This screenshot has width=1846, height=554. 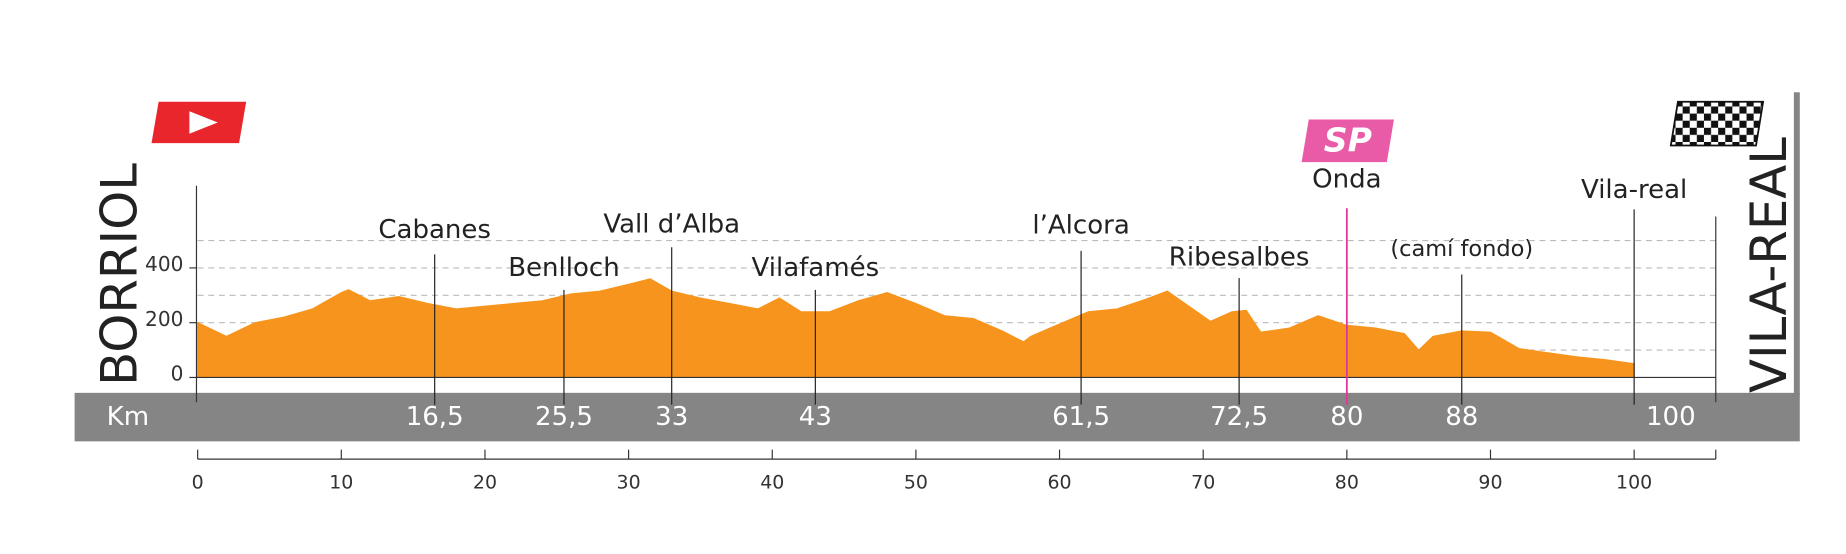 I want to click on waypoint-km: 61,5, so click(x=1081, y=417).